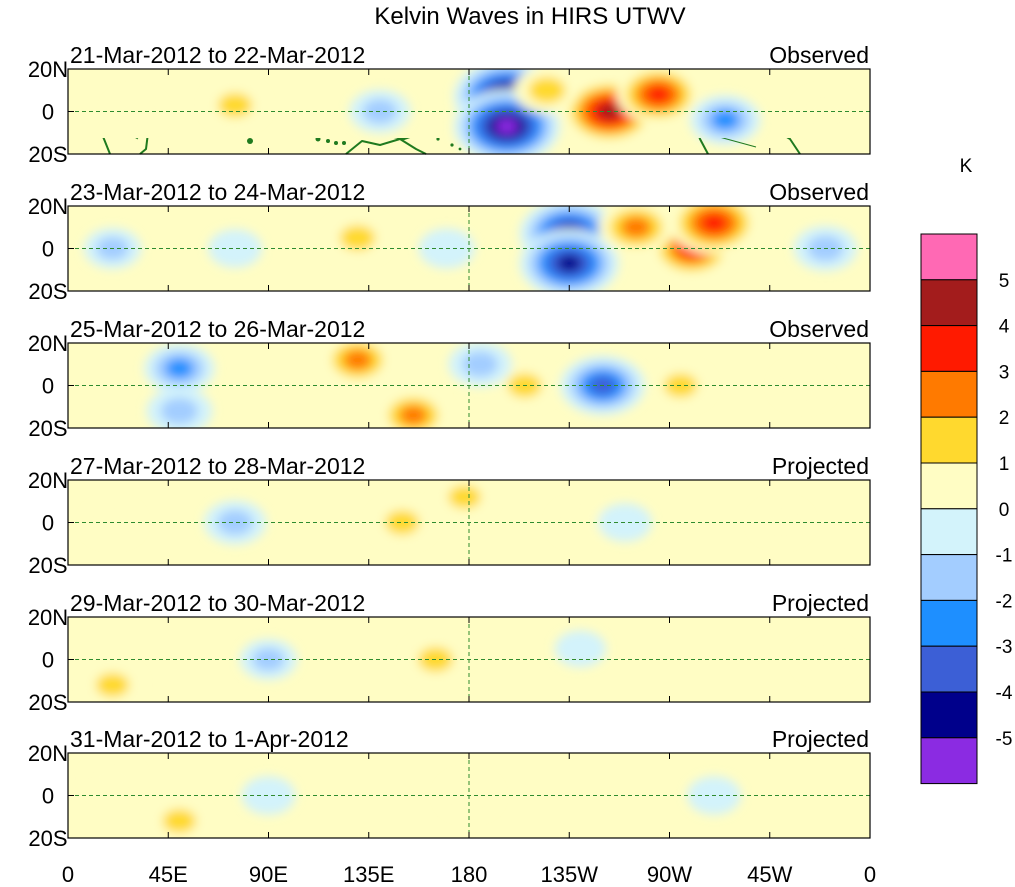  I want to click on x-tick-label: 135W, so click(570, 874).